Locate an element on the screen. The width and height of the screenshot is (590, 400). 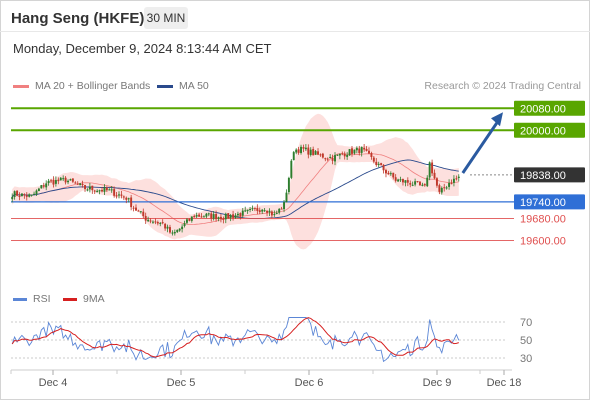
rsi-tick-label: 30 is located at coordinates (526, 359).